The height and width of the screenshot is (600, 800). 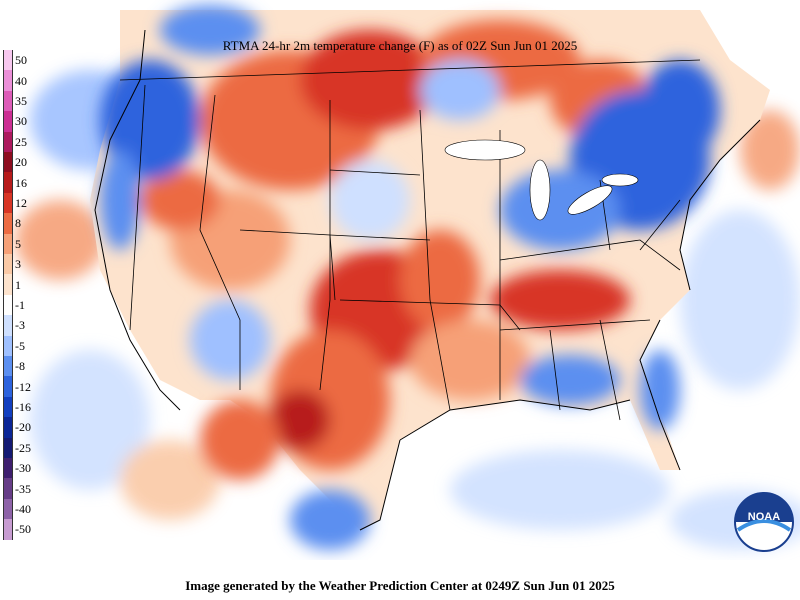 I want to click on noaa-logo-text: NOAA, so click(x=764, y=517).